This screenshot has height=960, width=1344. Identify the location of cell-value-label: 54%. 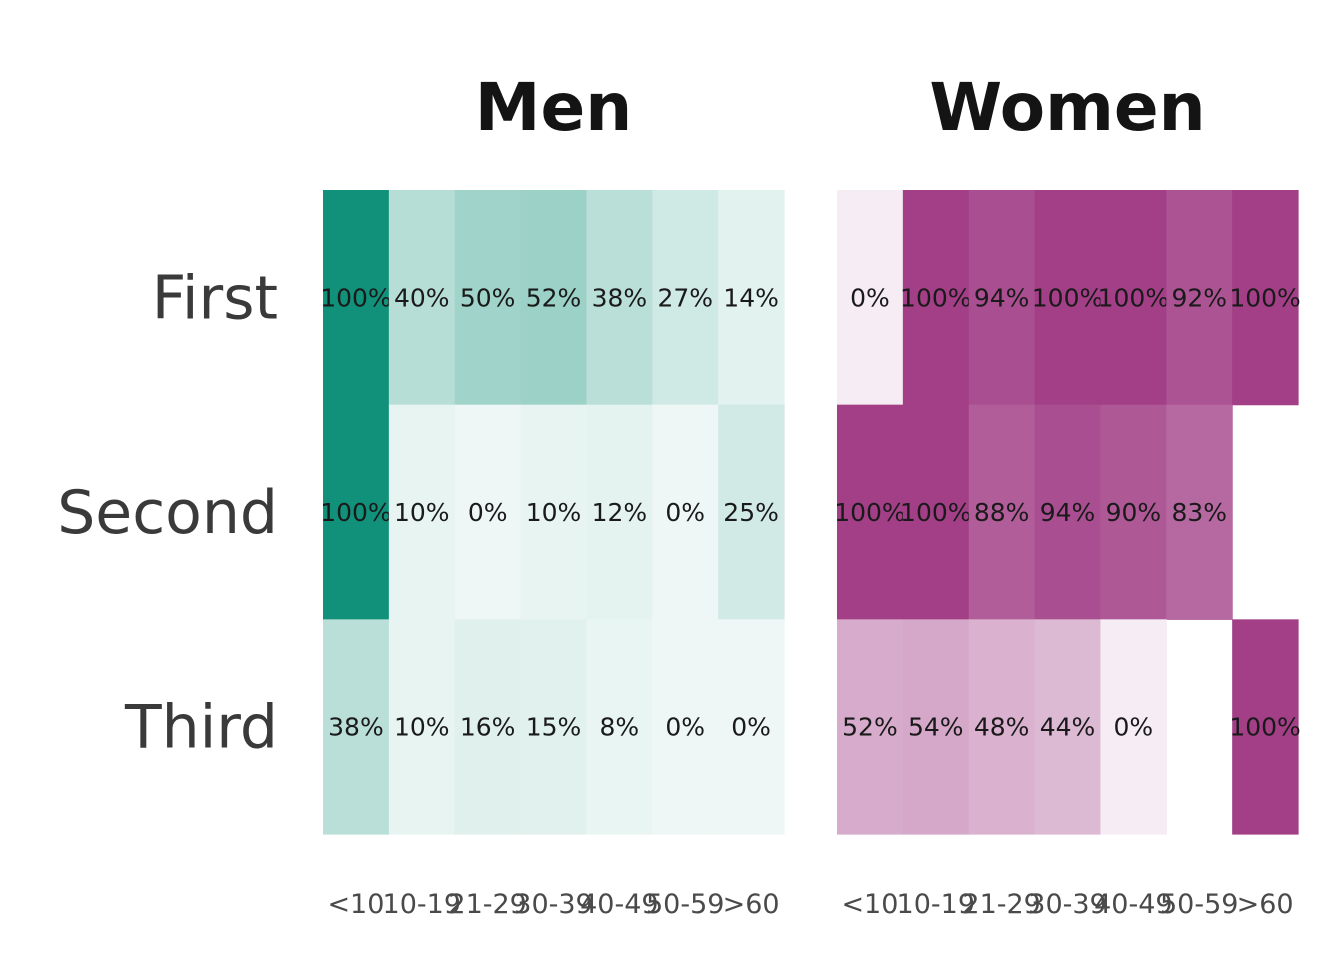
(936, 727).